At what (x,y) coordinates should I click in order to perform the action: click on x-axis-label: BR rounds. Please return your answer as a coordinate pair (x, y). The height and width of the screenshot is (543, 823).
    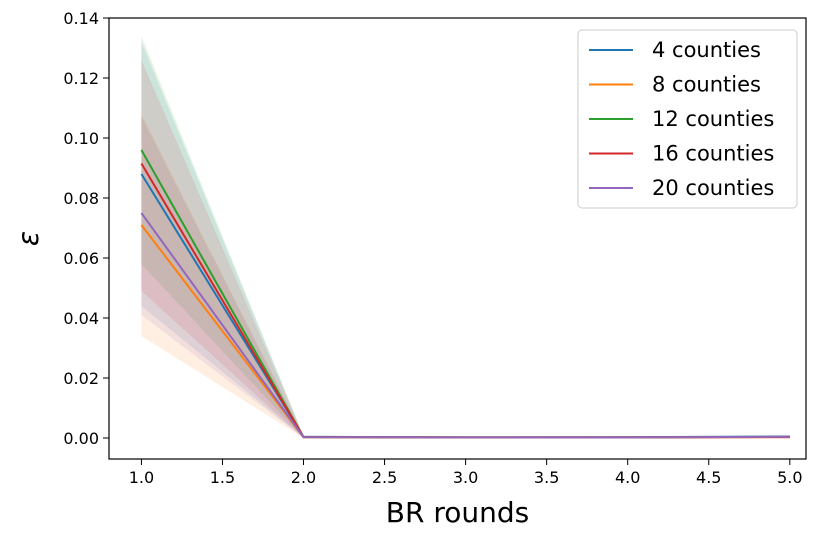
    Looking at the image, I should click on (457, 512).